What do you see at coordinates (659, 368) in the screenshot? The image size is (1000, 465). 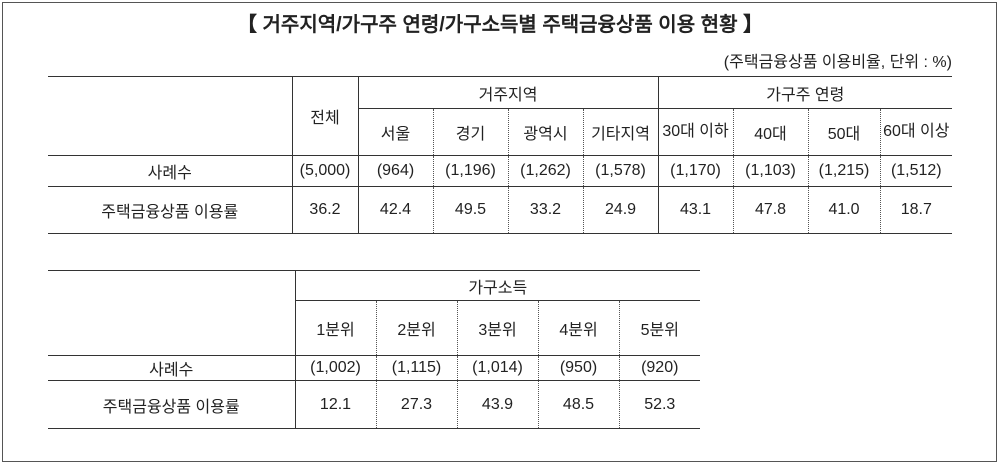 I see `cell: (920)` at bounding box center [659, 368].